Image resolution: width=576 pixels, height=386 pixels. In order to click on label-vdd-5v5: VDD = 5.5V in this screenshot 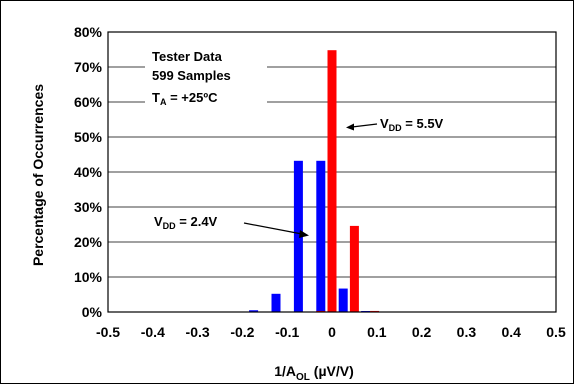, I will do `click(412, 124)`.